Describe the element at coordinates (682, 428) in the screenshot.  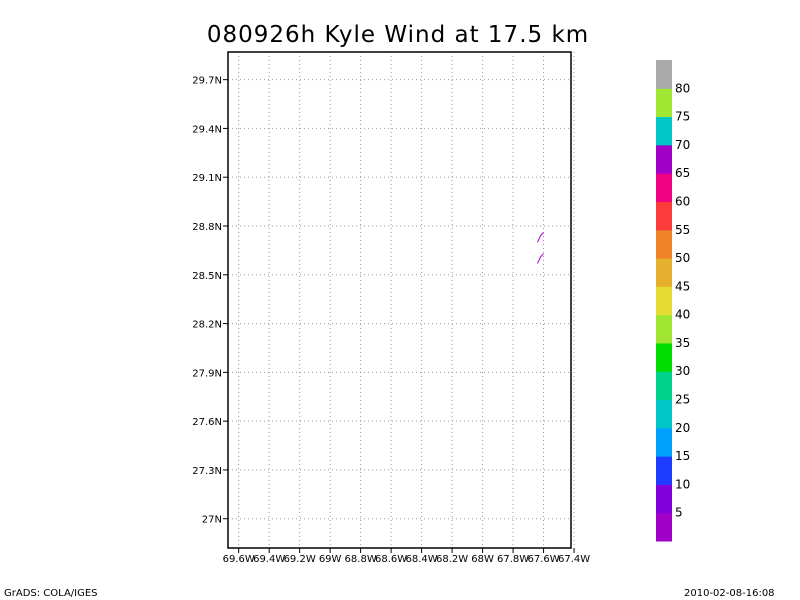
I see `colorbar-label: 20` at that location.